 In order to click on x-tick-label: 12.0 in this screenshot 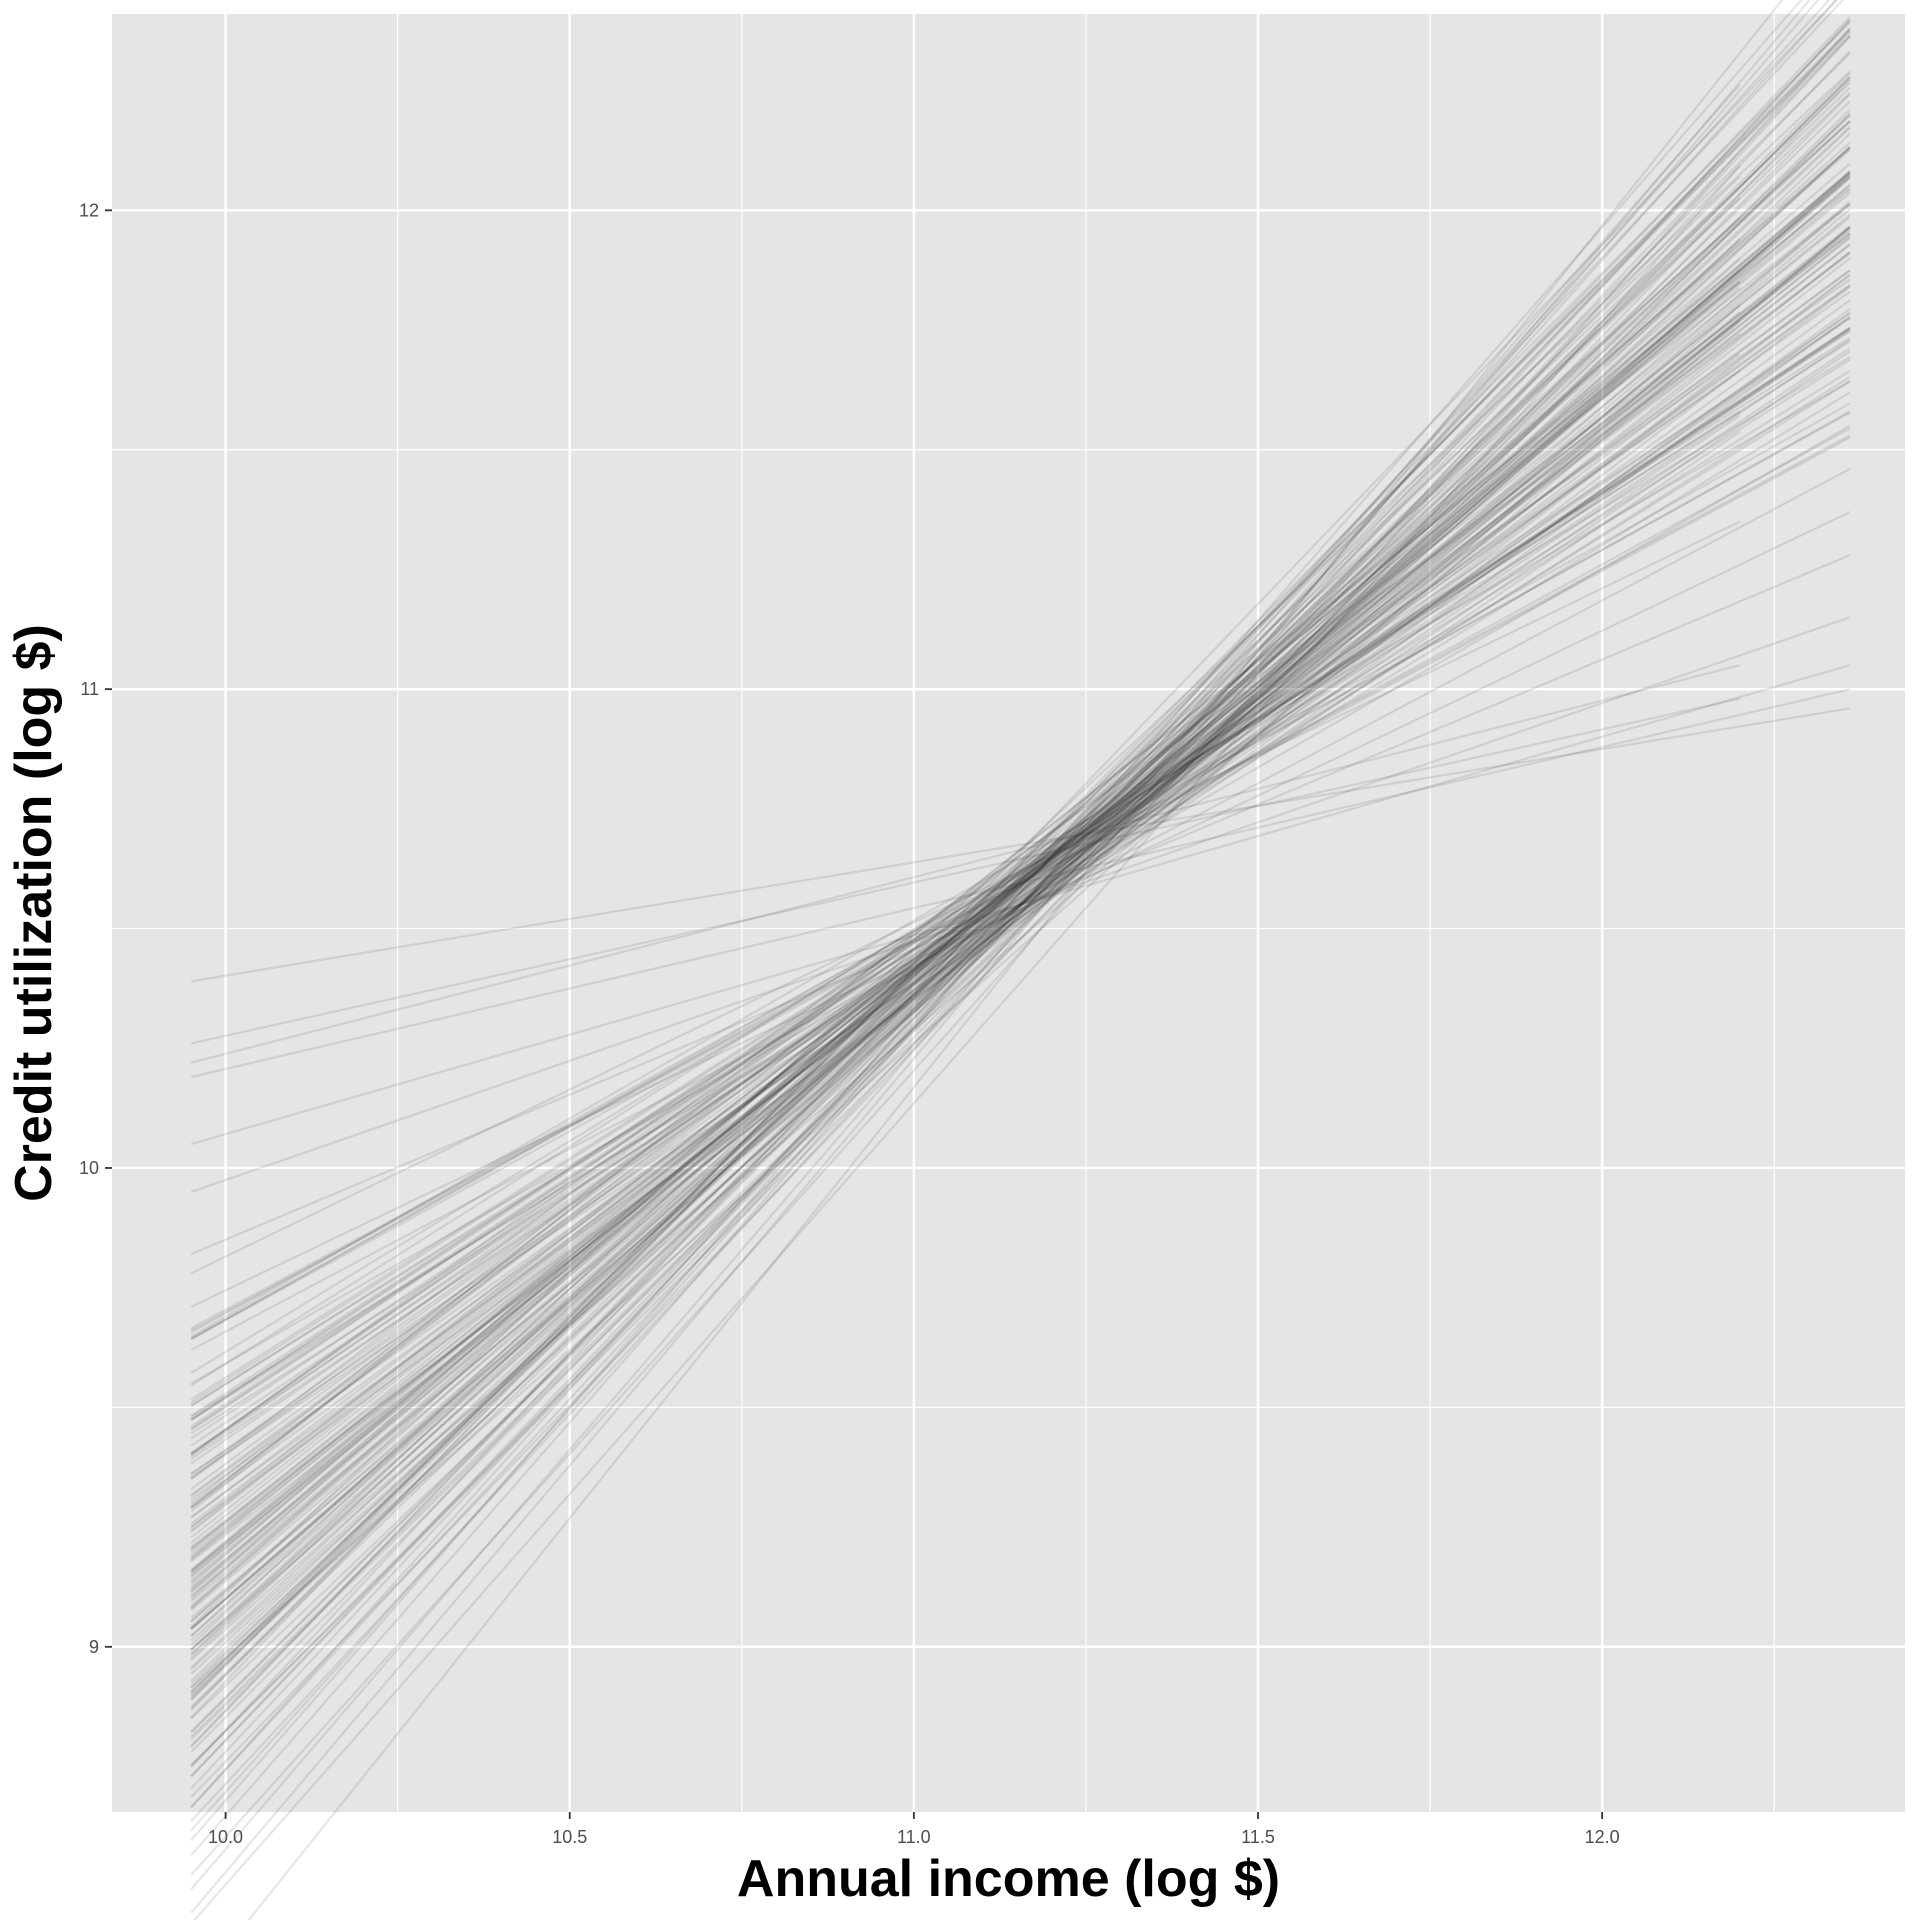, I will do `click(1602, 1837)`.